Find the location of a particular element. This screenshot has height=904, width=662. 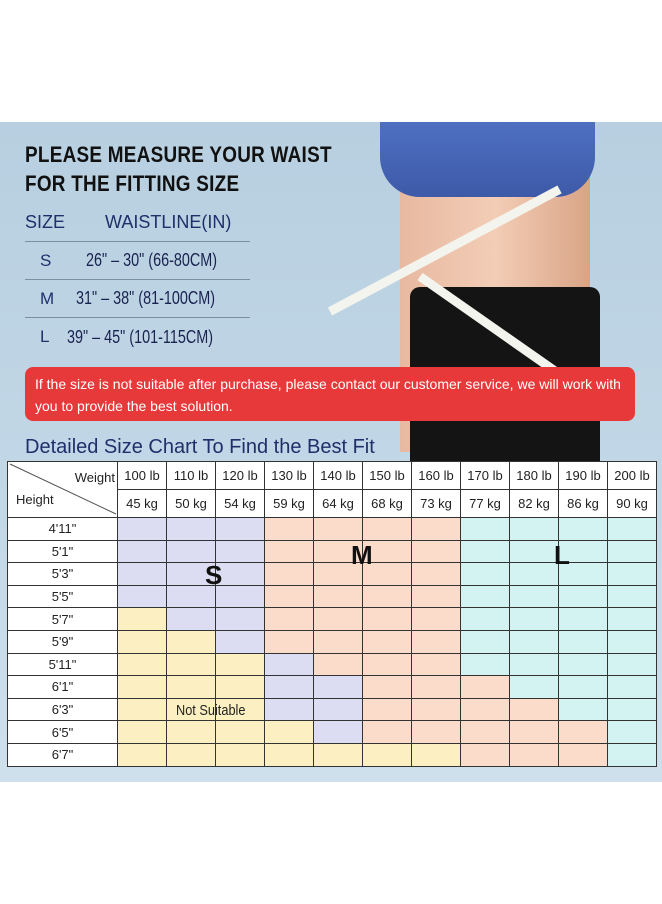

weight-kg: 90 kg is located at coordinates (632, 503).